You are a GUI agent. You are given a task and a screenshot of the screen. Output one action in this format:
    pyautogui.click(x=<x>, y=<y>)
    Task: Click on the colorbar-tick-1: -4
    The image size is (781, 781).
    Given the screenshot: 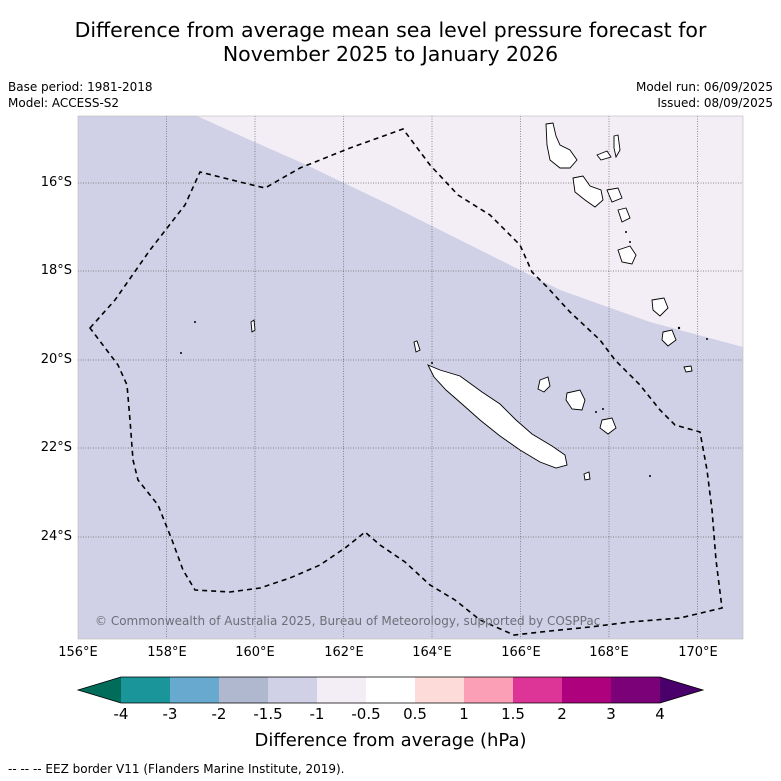 What is the action you would take?
    pyautogui.click(x=121, y=714)
    